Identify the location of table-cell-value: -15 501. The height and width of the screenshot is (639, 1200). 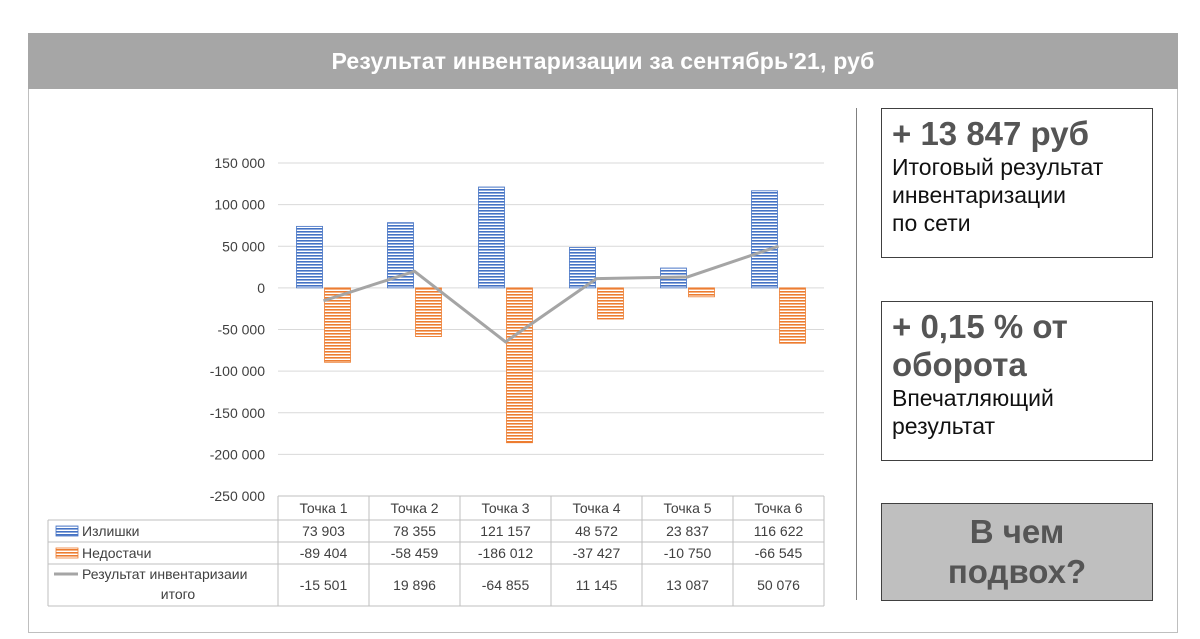
(324, 585).